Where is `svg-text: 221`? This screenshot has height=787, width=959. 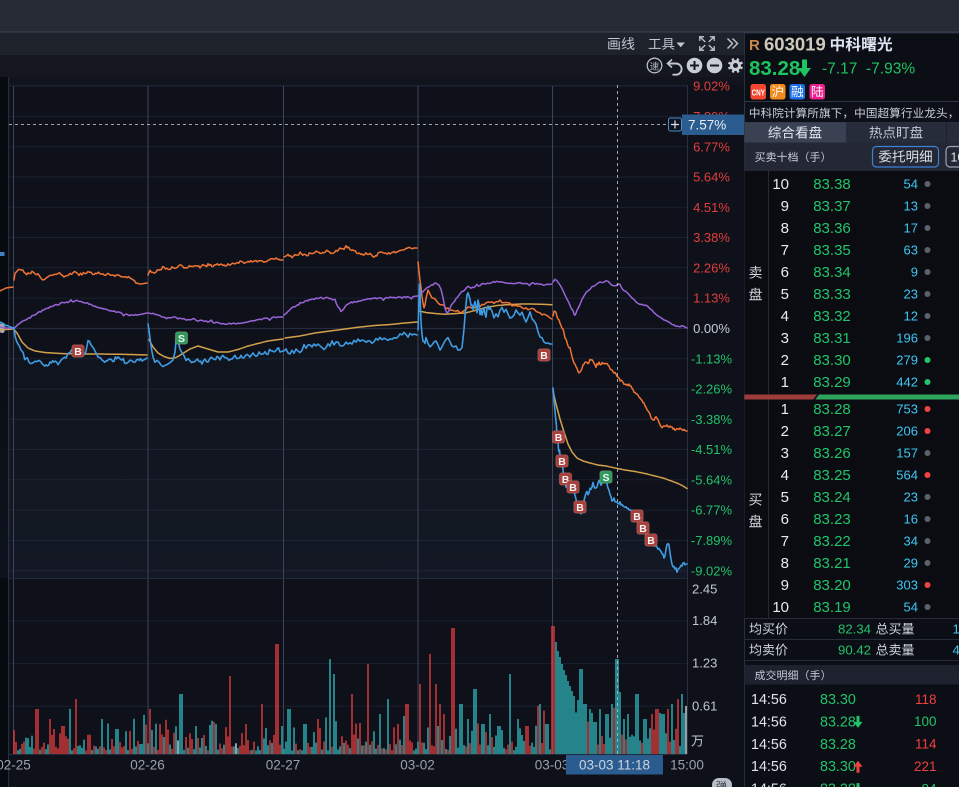 svg-text: 221 is located at coordinates (925, 766).